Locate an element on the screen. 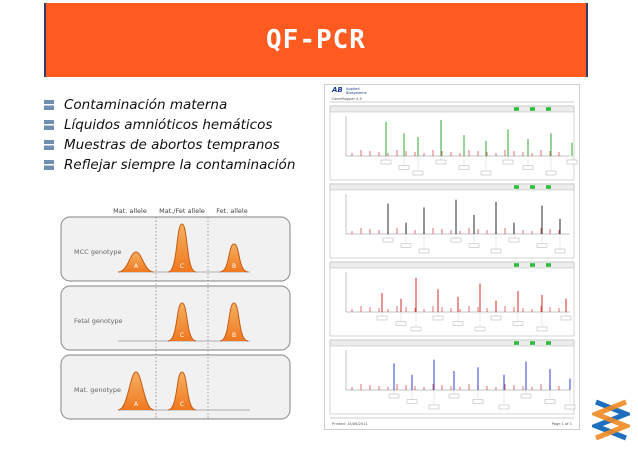  report-footer-right: Page 1 of 1 is located at coordinates (562, 424).